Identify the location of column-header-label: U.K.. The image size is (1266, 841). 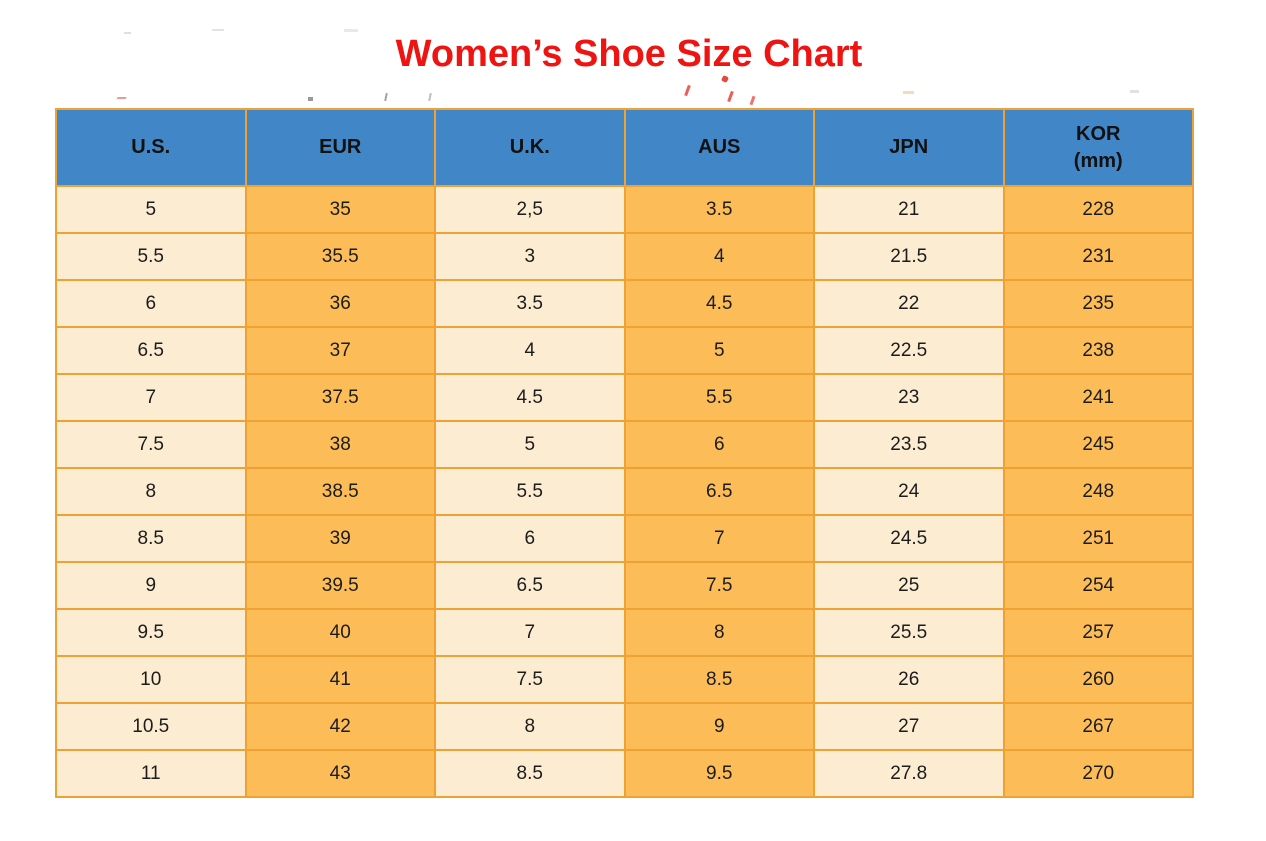
(529, 147).